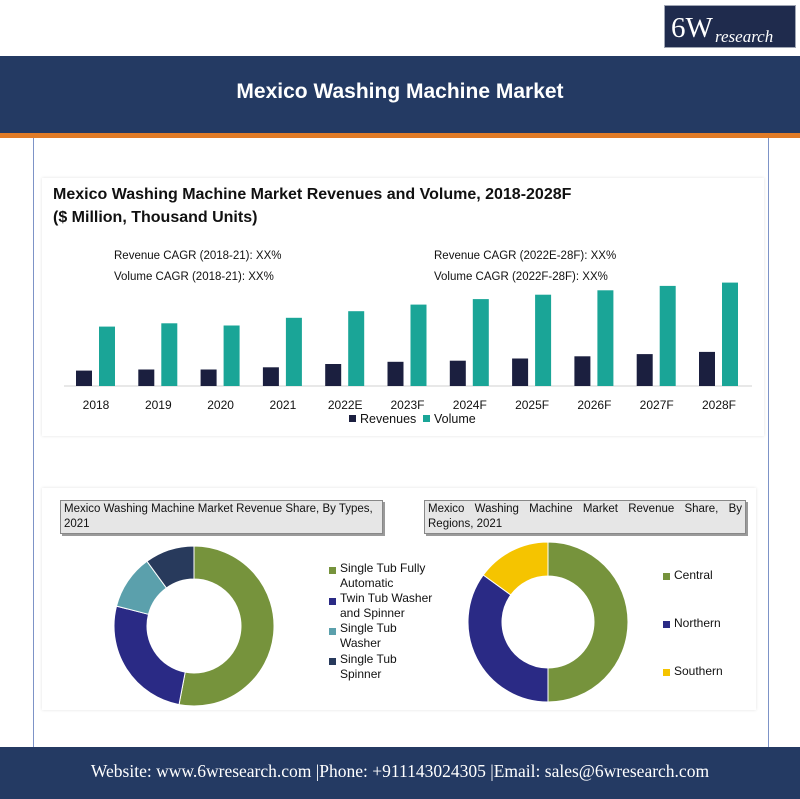 The width and height of the screenshot is (800, 799). Describe the element at coordinates (744, 36) in the screenshot. I see `logo-wordmark: research` at that location.